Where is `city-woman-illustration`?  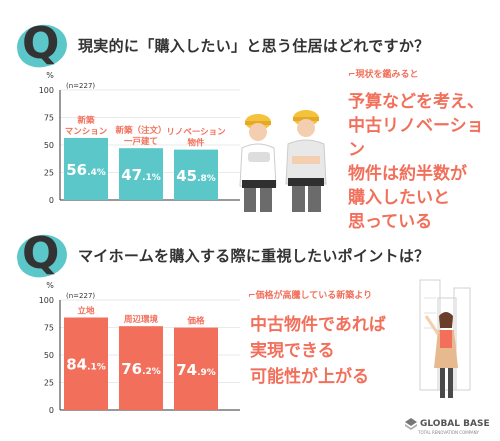 city-woman-illustration is located at coordinates (445, 338).